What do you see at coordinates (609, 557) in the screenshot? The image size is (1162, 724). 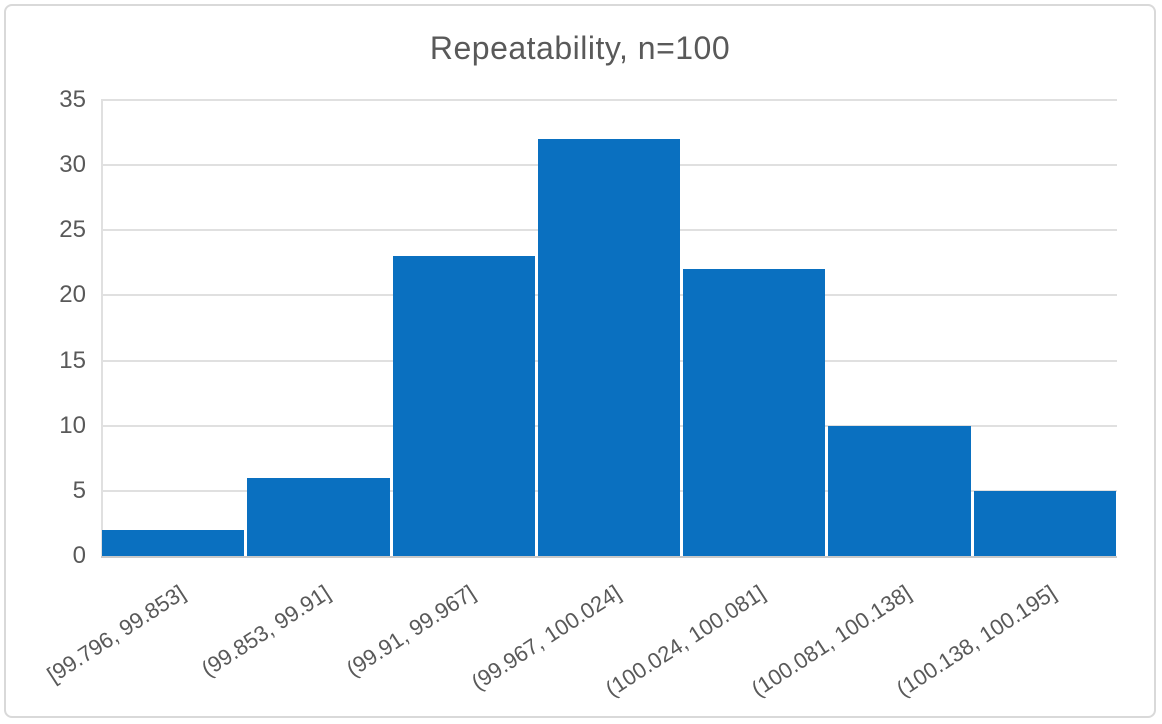 I see `x-axis-line` at bounding box center [609, 557].